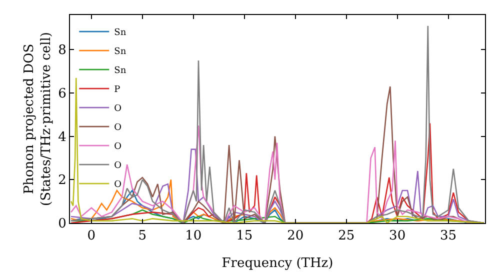 This screenshot has width=500, height=280. Describe the element at coordinates (62, 180) in the screenshot. I see `y-tick-label: 2` at that location.